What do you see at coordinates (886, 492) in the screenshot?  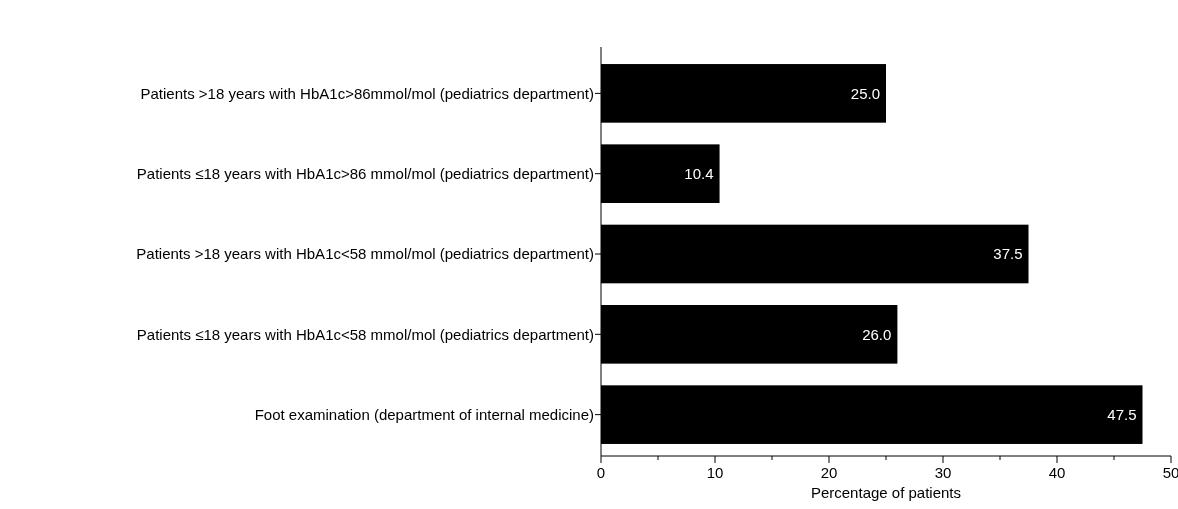 I see `x-axis-title: Percentage of patients` at bounding box center [886, 492].